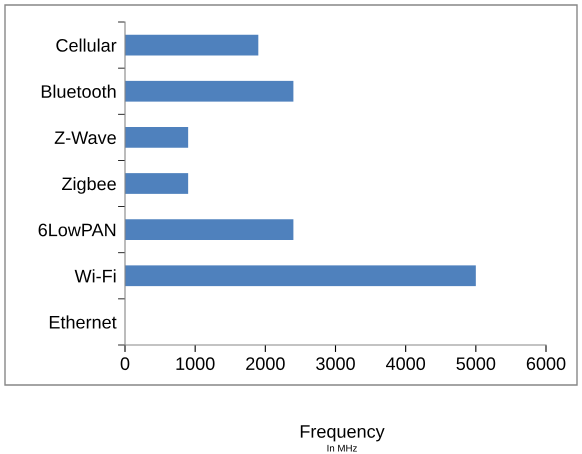 The height and width of the screenshot is (454, 582). I want to click on text: In MHz, so click(342, 448).